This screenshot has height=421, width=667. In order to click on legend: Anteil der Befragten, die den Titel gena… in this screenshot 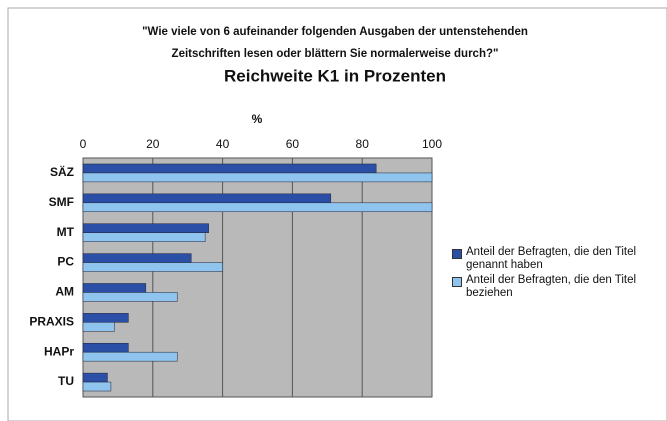, I will do `click(557, 274)`.